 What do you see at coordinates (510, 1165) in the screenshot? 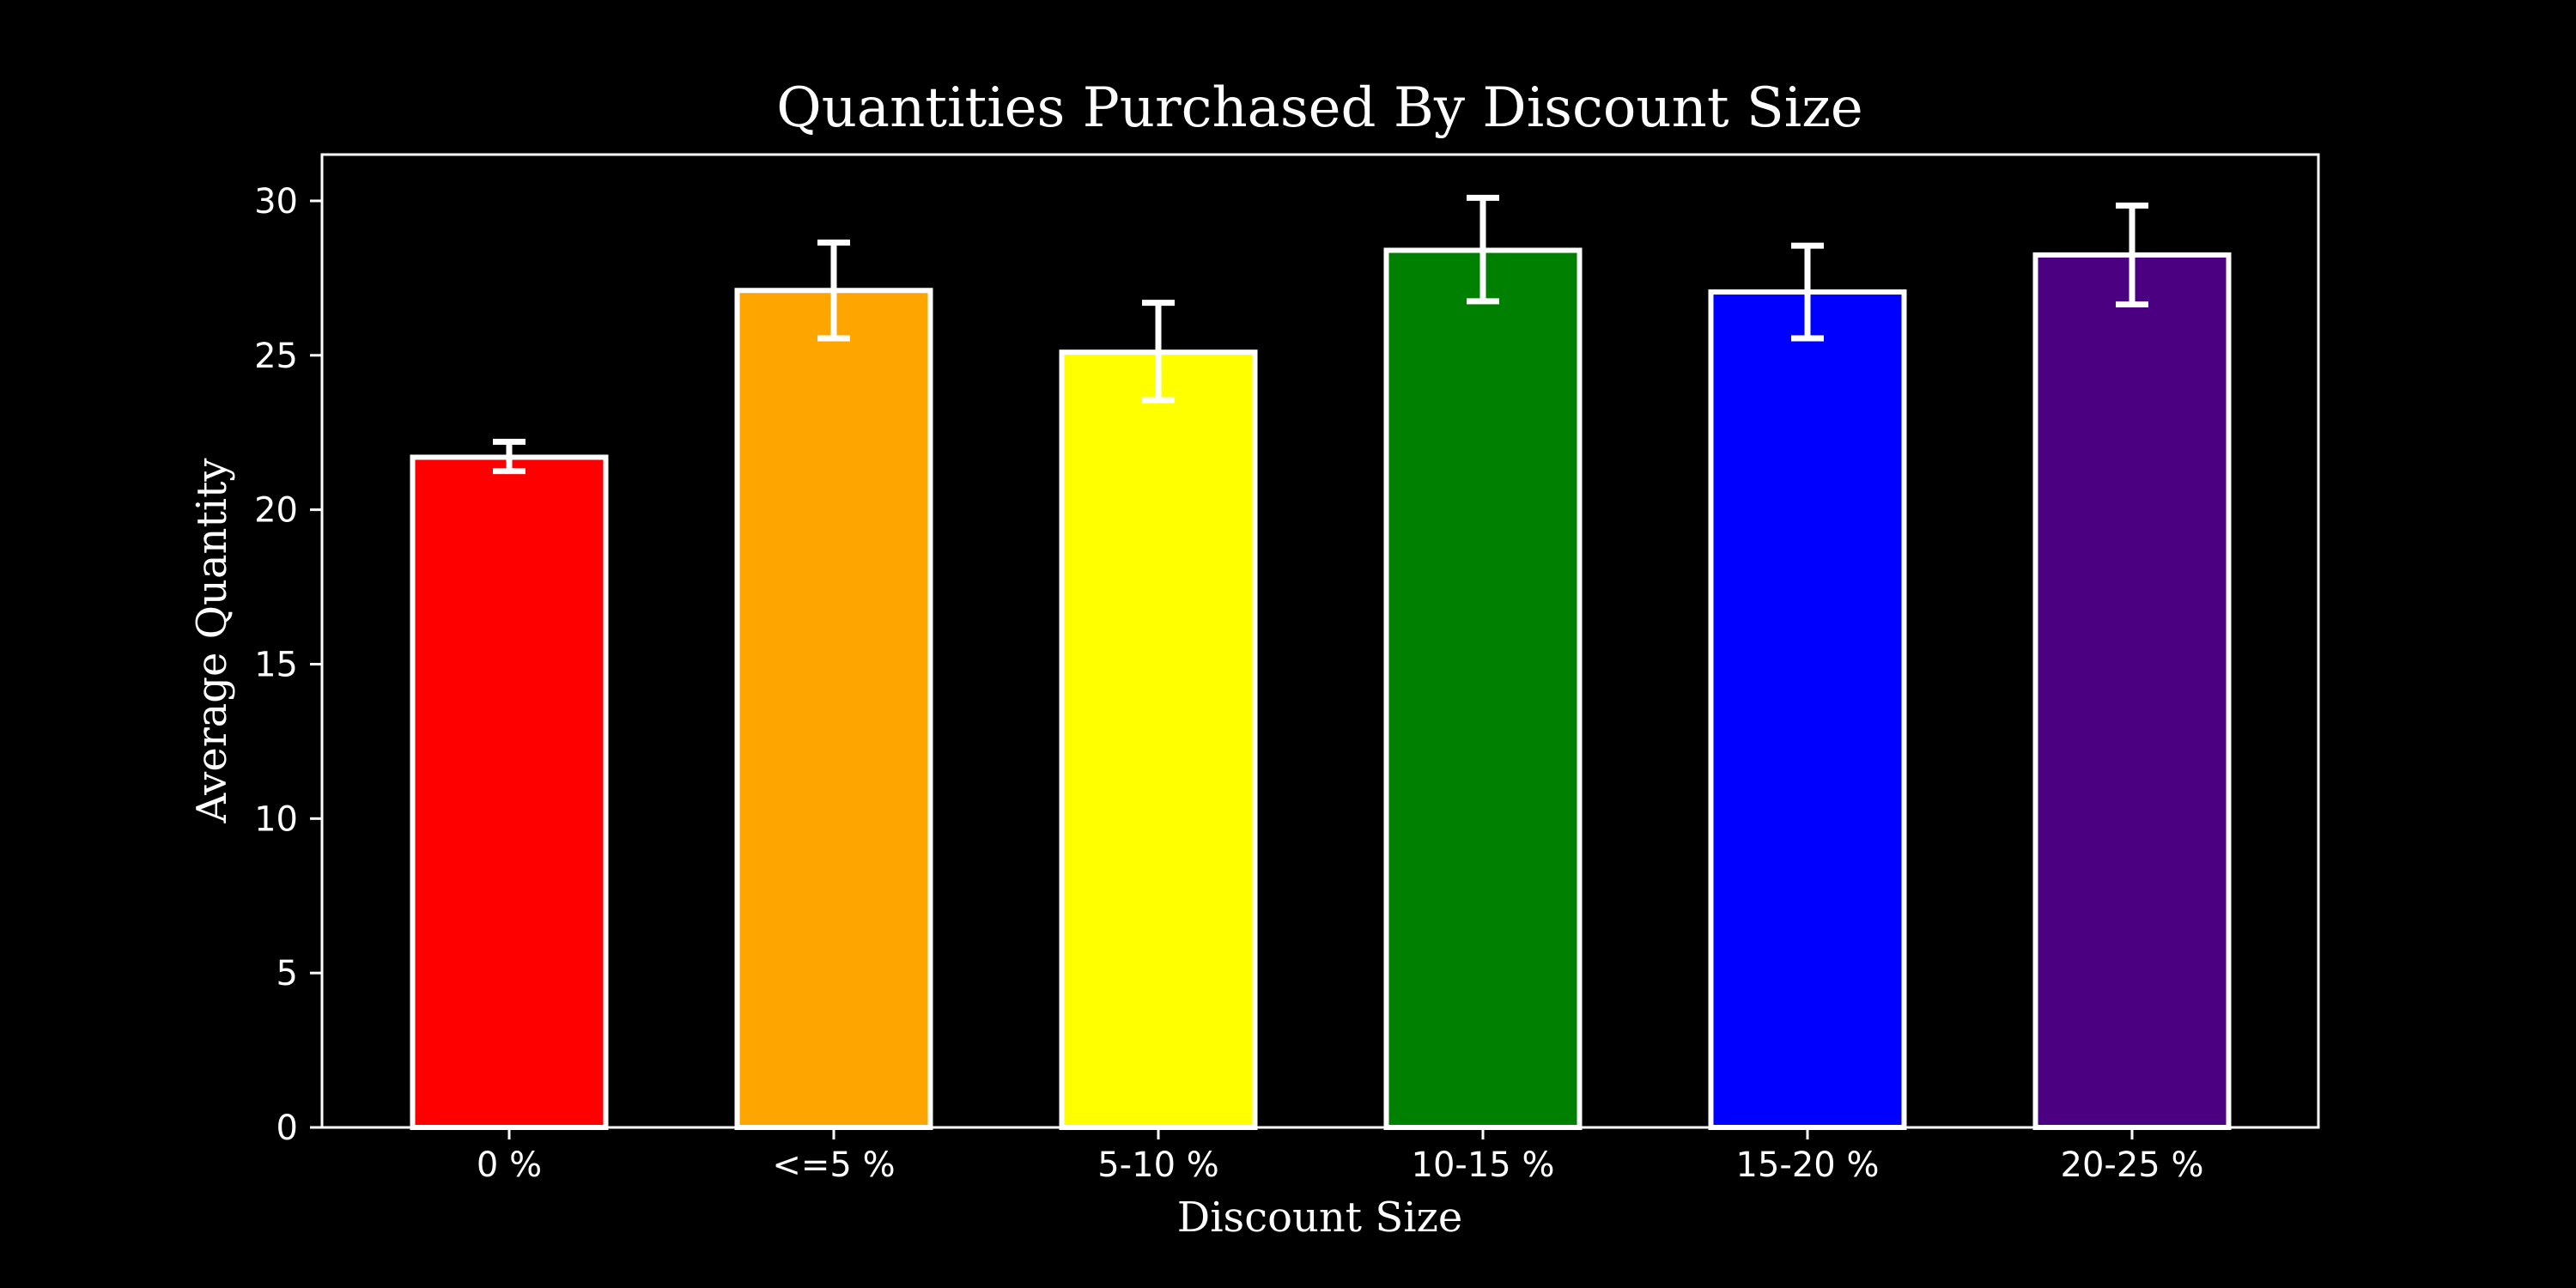
I see `x-tick-label-0: 0 %` at bounding box center [510, 1165].